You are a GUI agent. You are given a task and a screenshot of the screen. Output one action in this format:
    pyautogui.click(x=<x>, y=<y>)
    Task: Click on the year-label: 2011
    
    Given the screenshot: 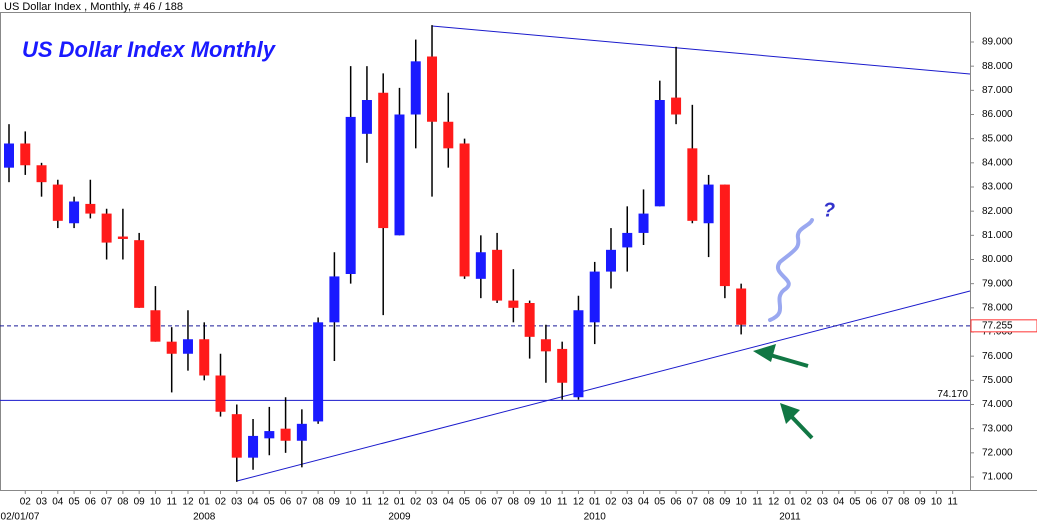 What is the action you would take?
    pyautogui.click(x=790, y=517)
    